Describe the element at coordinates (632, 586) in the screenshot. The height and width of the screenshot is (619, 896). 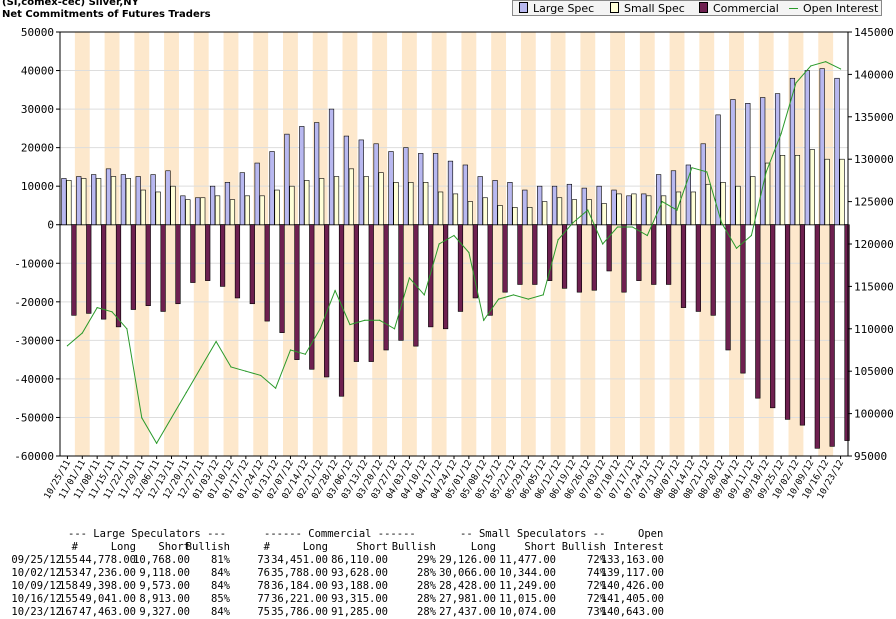
I see `table-cell: 140,426.00` at that location.